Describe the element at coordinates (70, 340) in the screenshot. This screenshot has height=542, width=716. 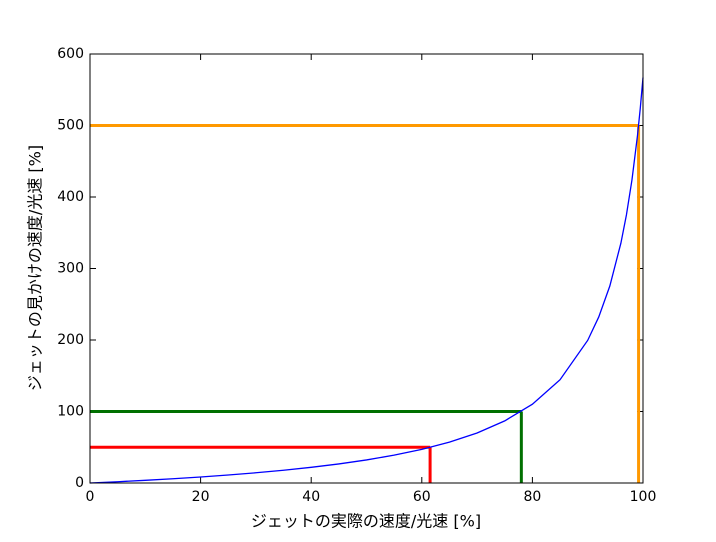
I see `y-tick-label: 200` at that location.